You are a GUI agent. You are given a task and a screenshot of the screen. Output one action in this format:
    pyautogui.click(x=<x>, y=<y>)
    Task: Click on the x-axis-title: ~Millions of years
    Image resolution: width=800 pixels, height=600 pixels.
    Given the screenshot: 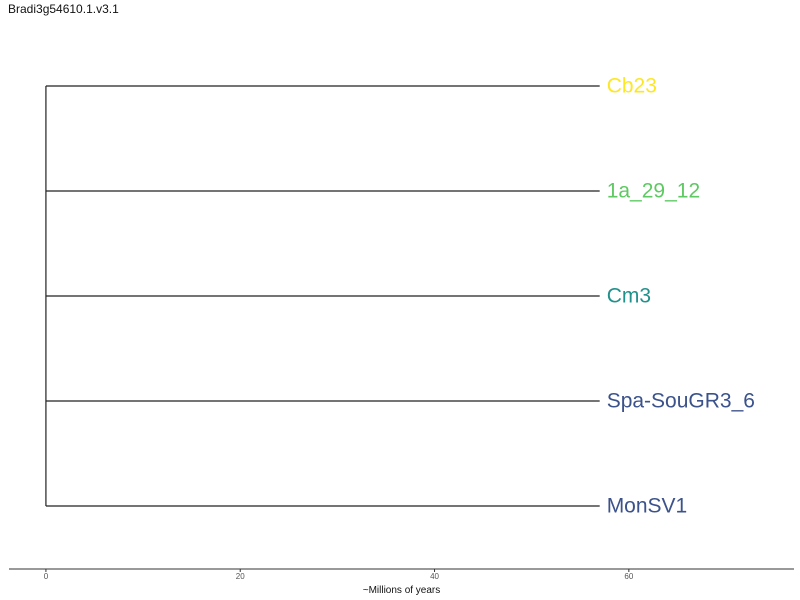 What is the action you would take?
    pyautogui.click(x=402, y=590)
    